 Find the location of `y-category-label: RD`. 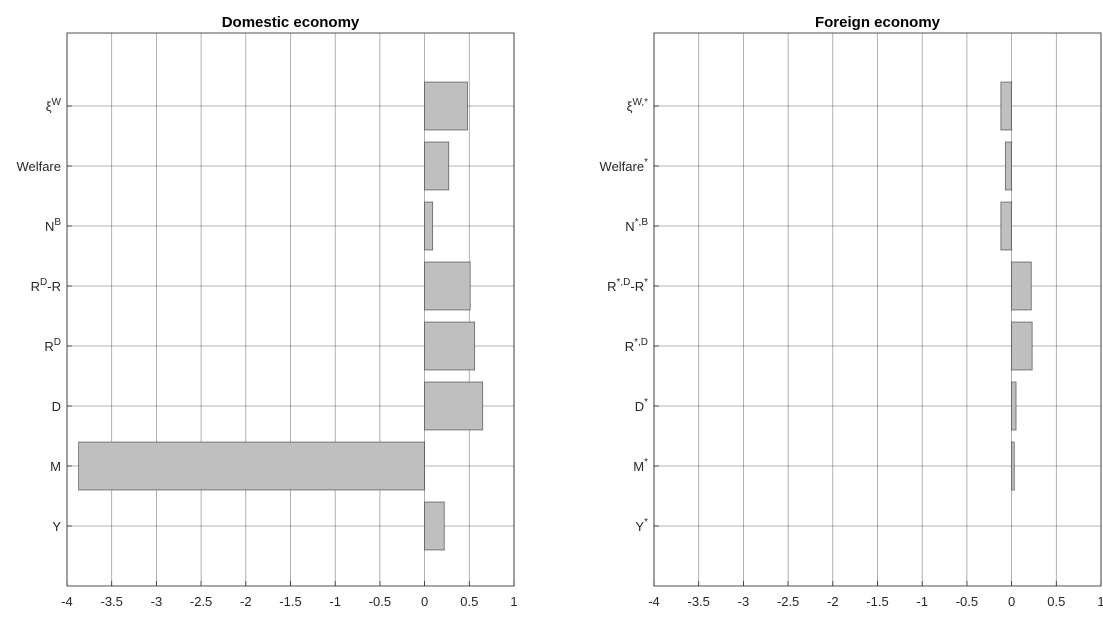

y-category-label: RD is located at coordinates (52, 345).